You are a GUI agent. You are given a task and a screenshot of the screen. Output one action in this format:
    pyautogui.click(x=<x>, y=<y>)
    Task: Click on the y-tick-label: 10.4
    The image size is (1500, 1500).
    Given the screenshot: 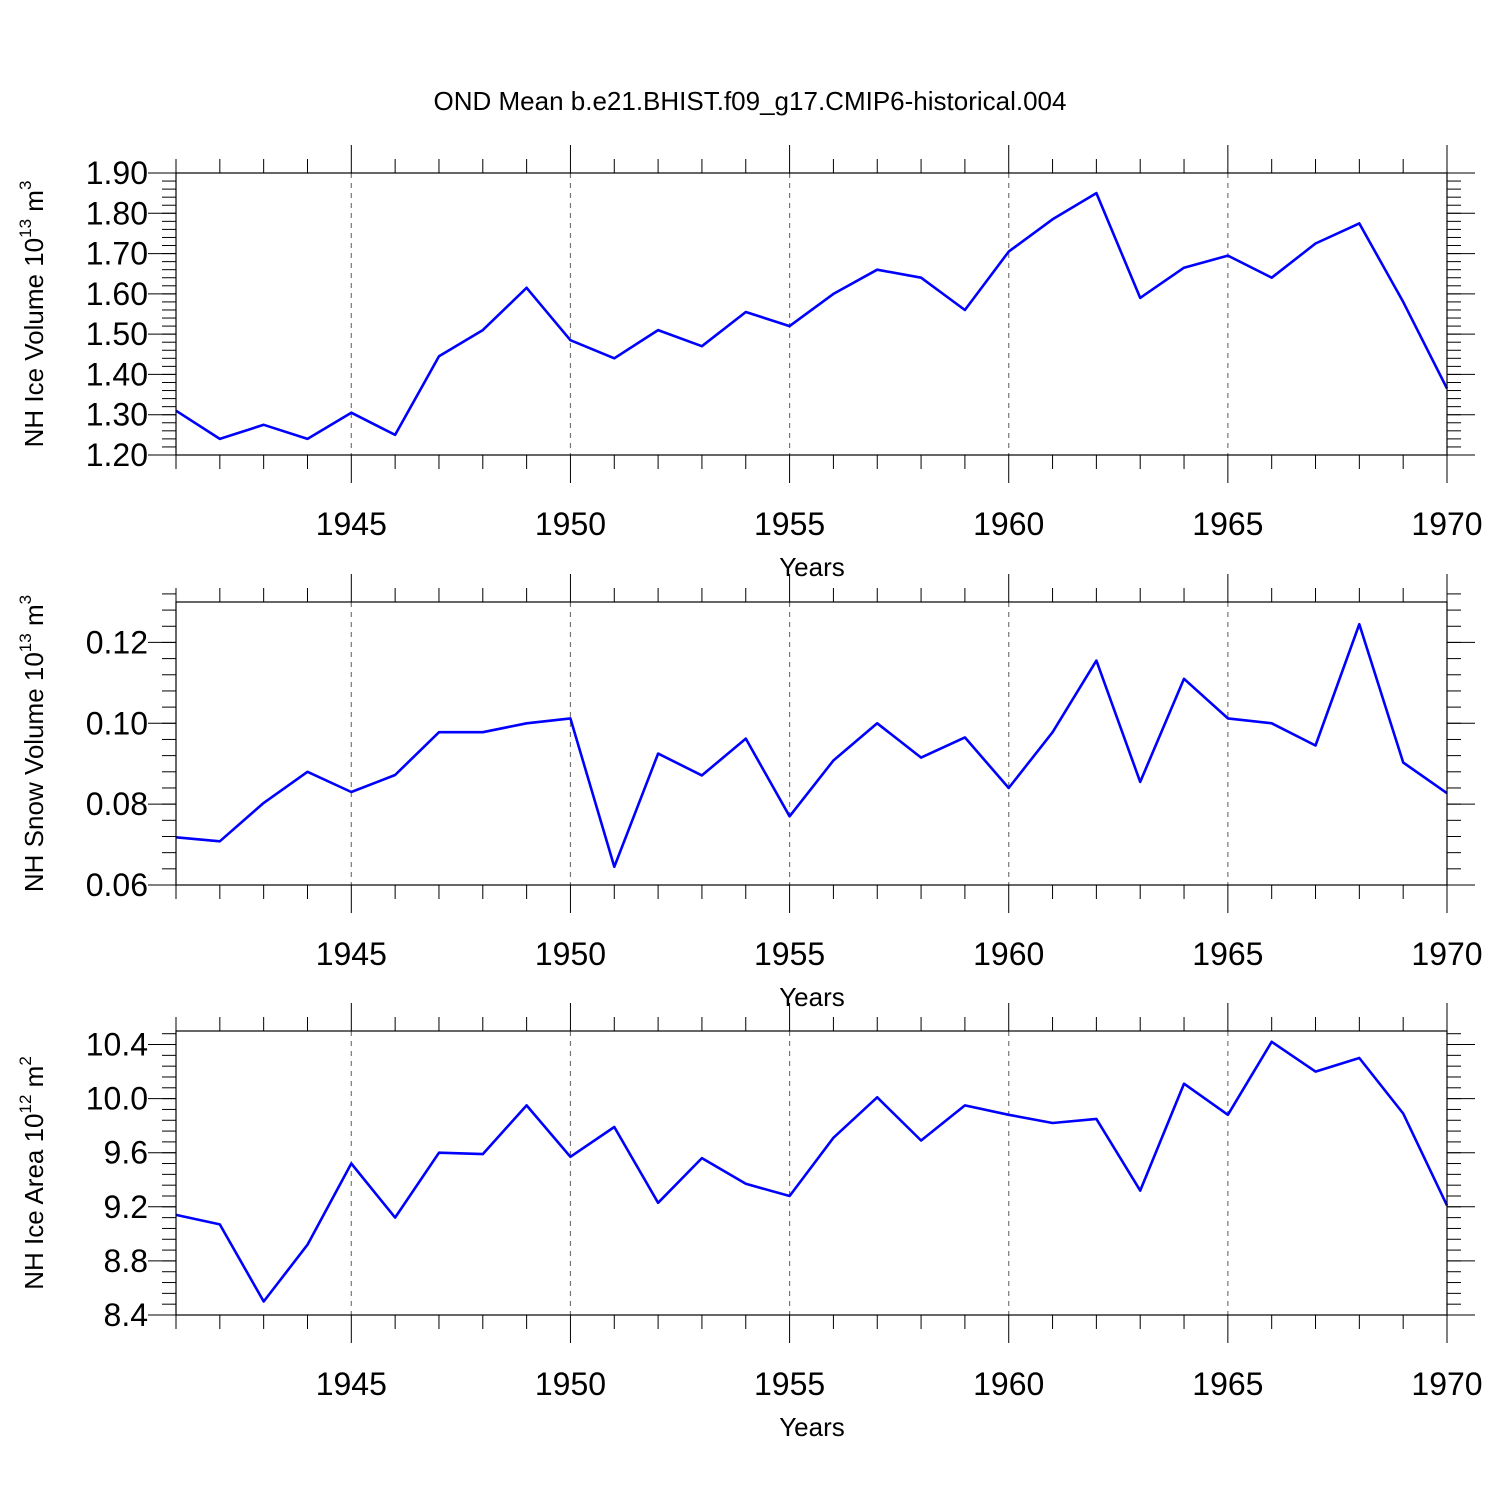 What is the action you would take?
    pyautogui.click(x=117, y=1045)
    